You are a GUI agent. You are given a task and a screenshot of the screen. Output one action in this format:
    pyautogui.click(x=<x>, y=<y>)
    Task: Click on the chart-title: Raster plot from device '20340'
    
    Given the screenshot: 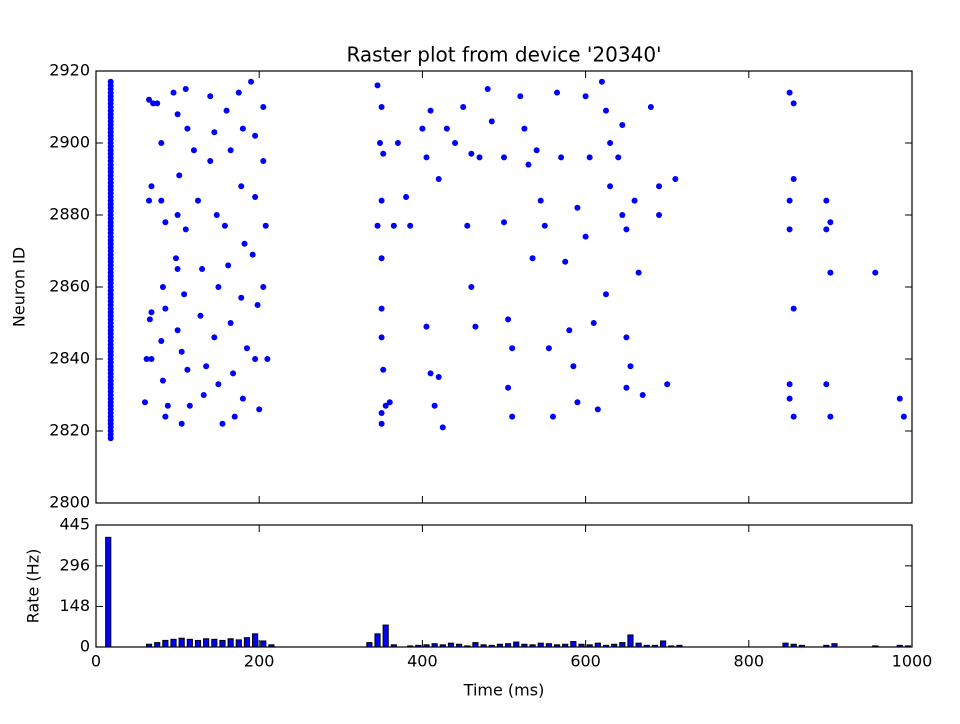 What is the action you would take?
    pyautogui.click(x=503, y=55)
    